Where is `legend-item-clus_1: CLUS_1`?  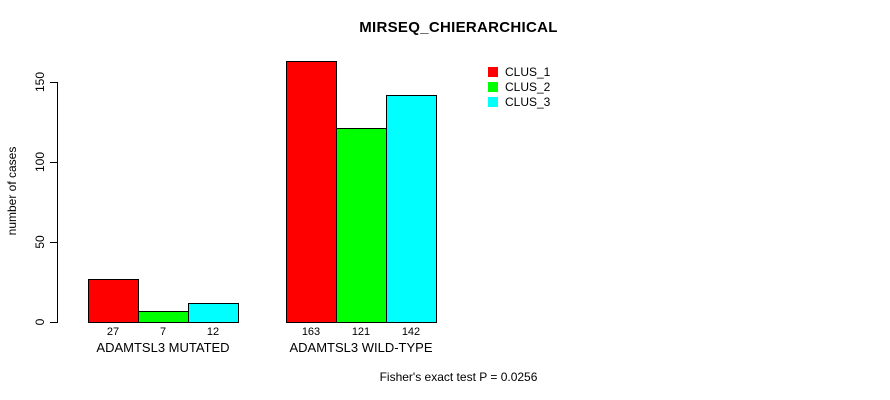 legend-item-clus_1: CLUS_1 is located at coordinates (519, 72).